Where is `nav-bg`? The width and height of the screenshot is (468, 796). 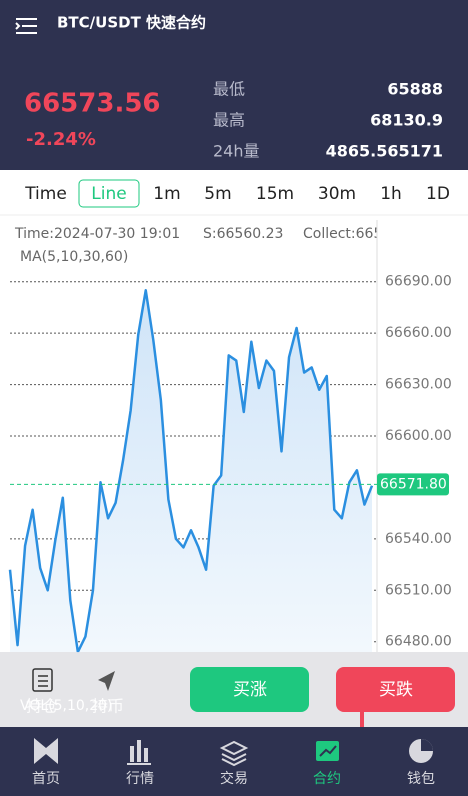 nav-bg is located at coordinates (234, 761).